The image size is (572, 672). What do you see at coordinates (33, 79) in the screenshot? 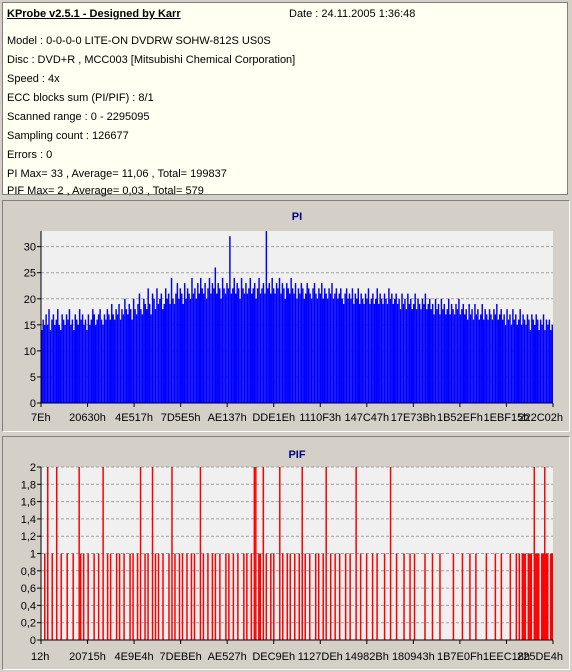
I see `info-speed: Speed : 4x` at bounding box center [33, 79].